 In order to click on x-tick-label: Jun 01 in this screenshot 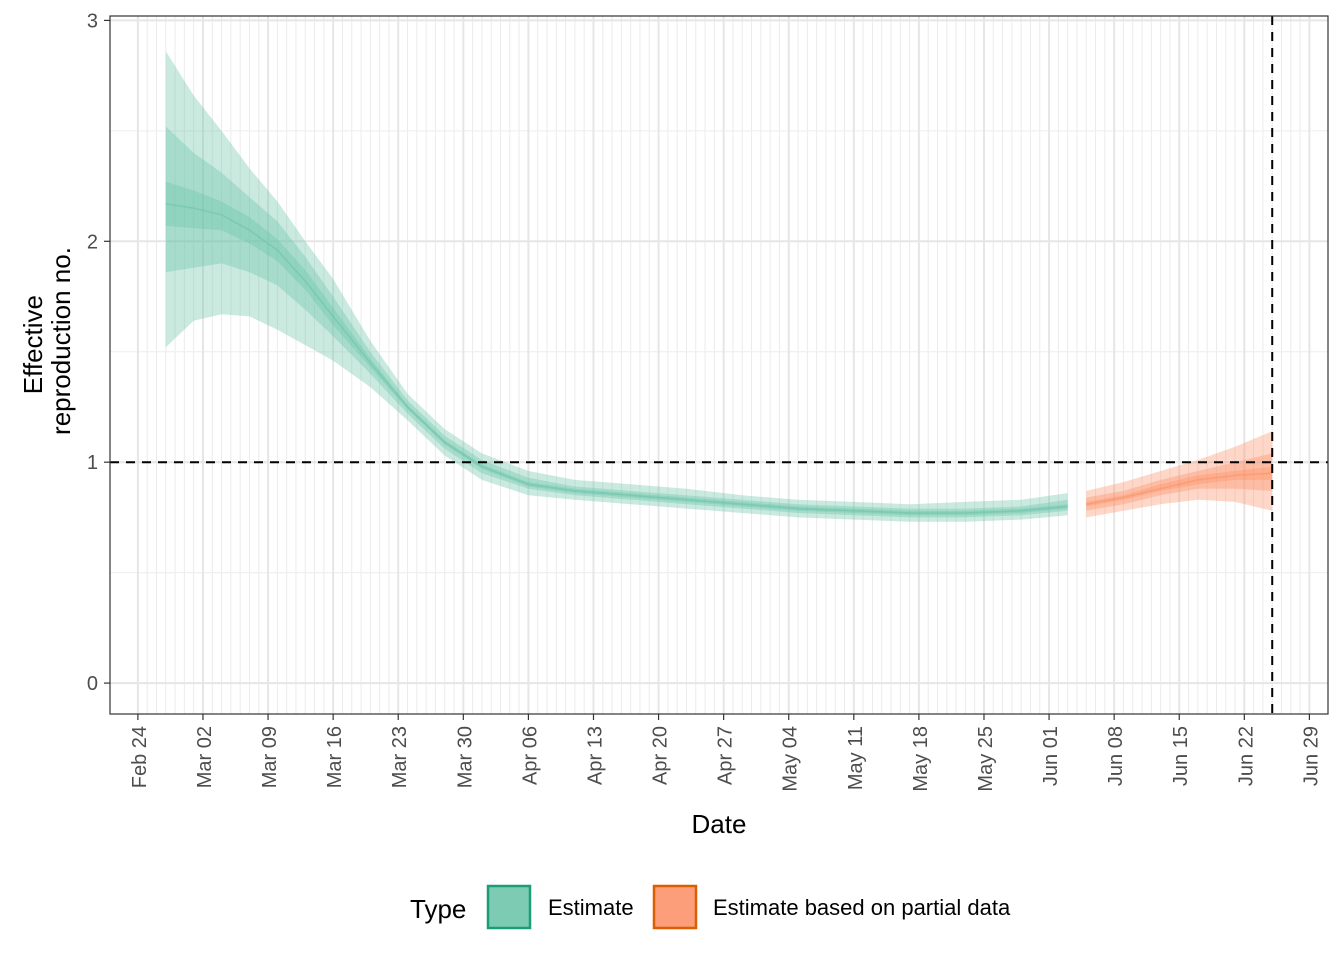, I will do `click(1051, 756)`.